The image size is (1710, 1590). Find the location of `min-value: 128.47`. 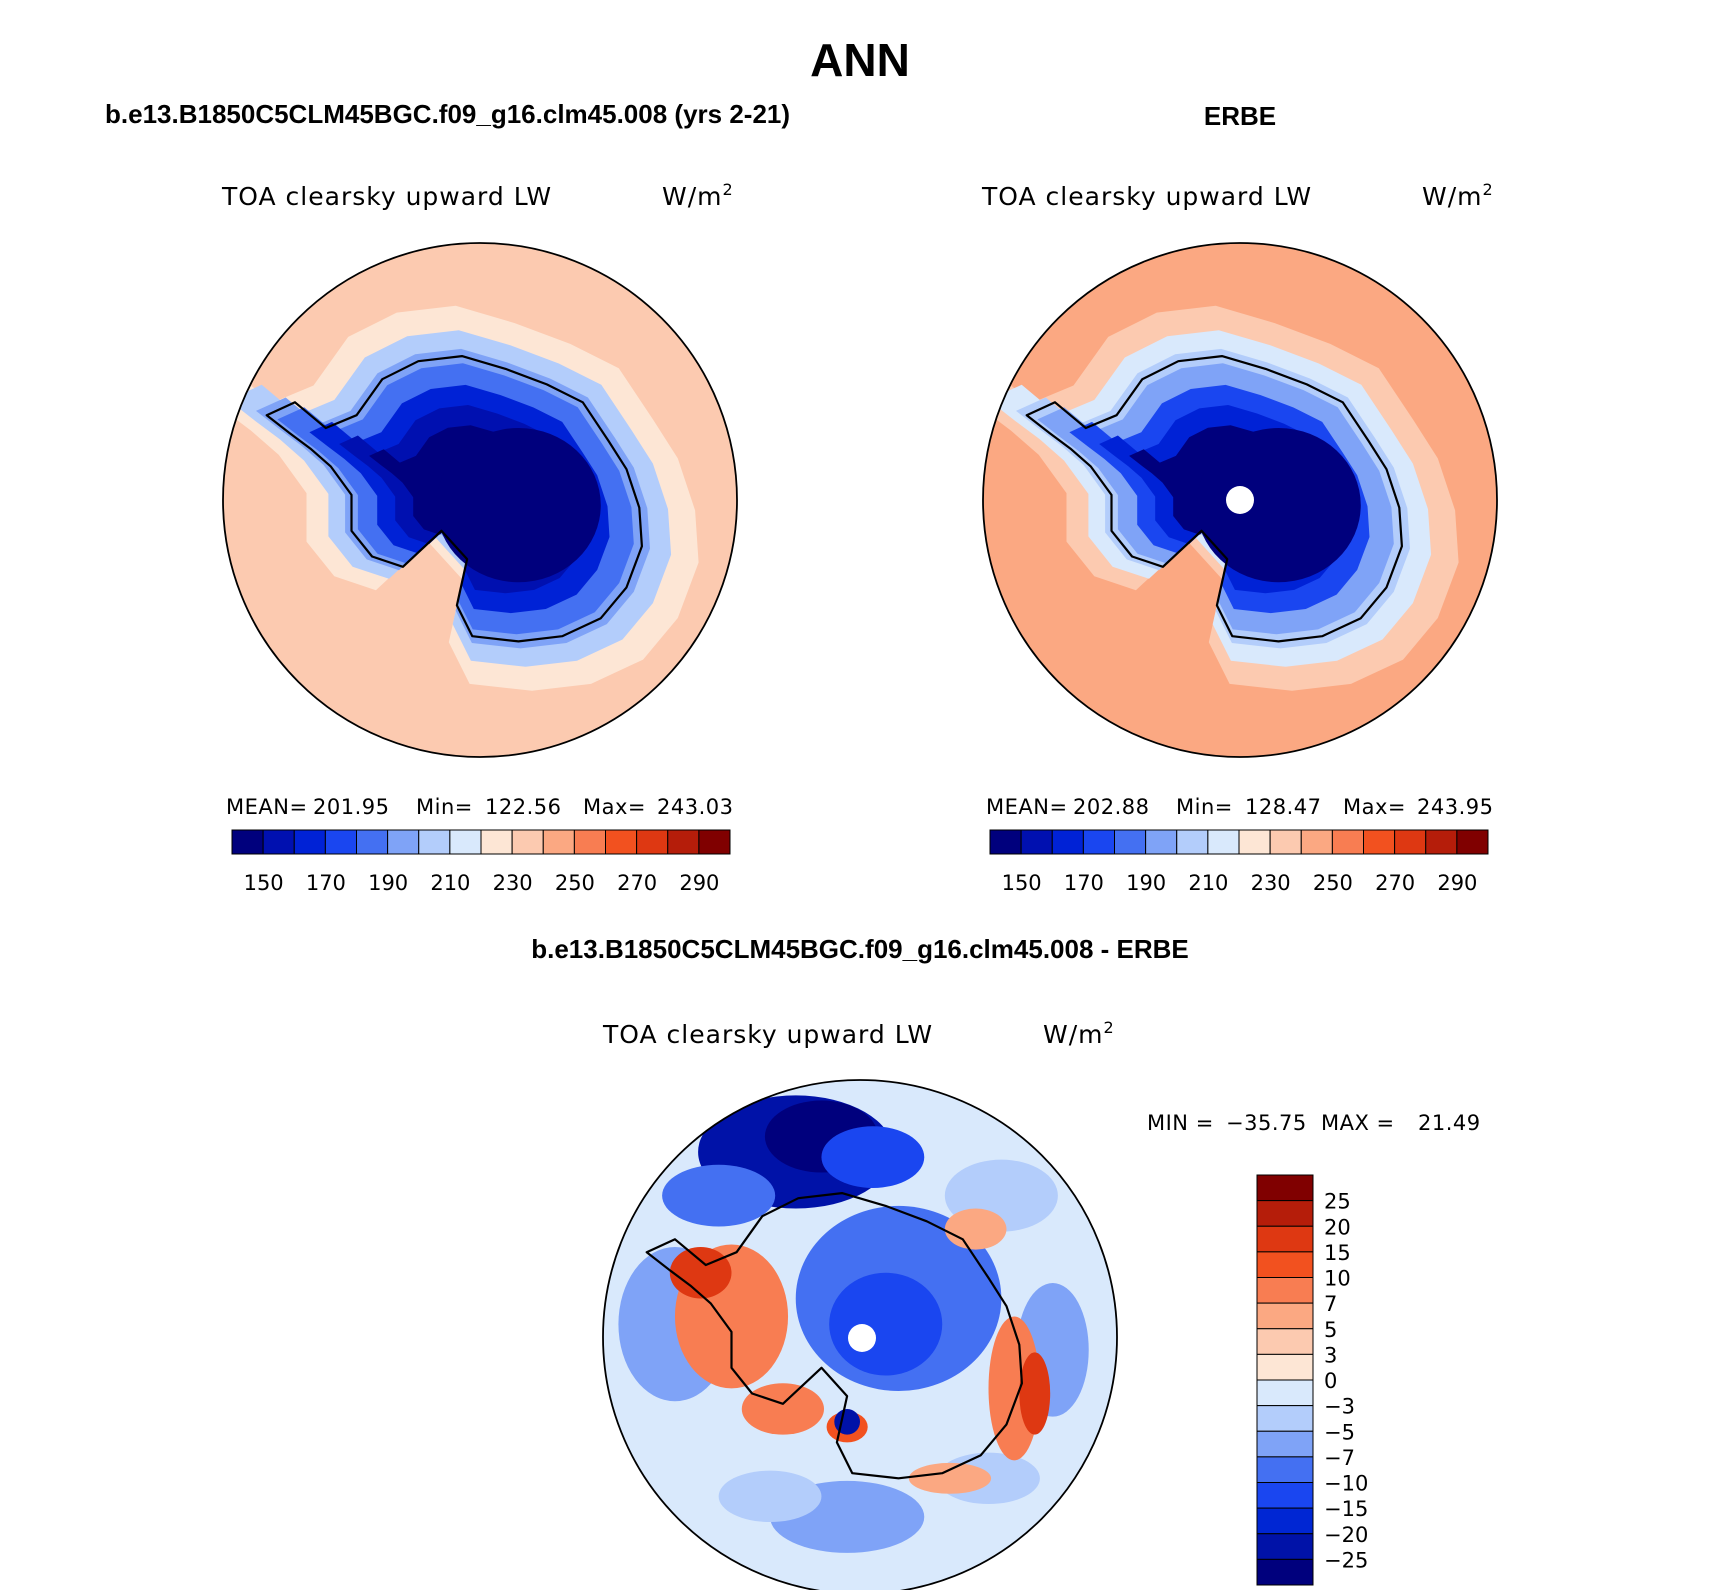

min-value: 128.47 is located at coordinates (1283, 807).